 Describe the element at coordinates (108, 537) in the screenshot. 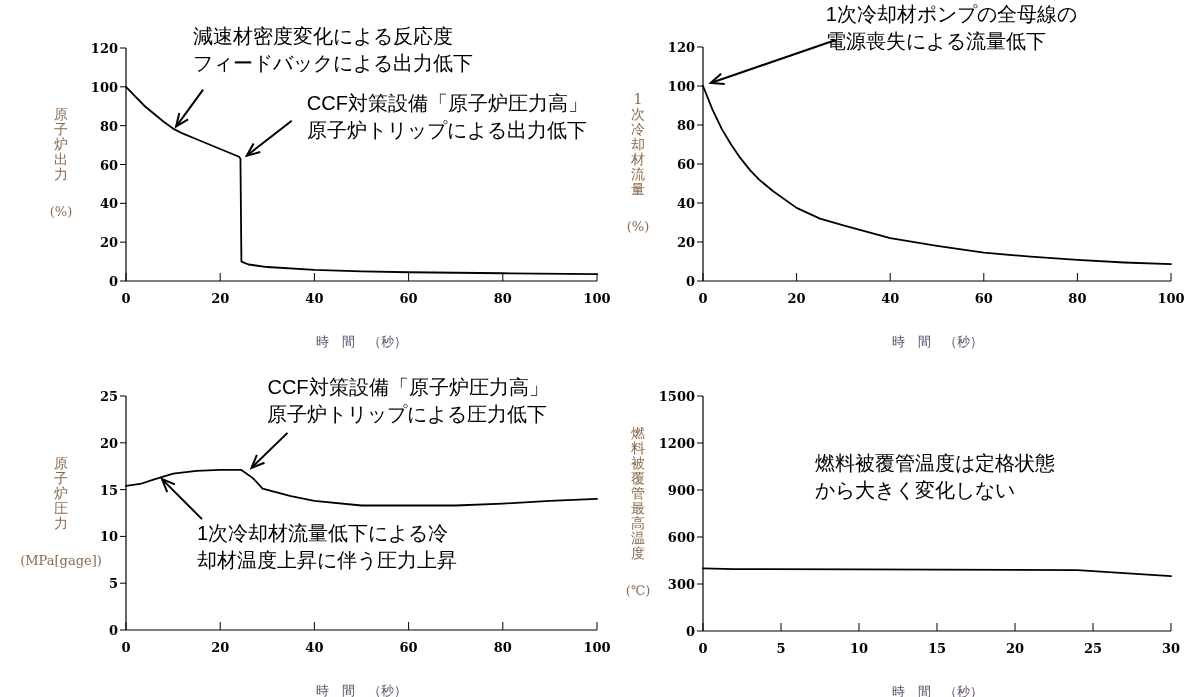

I see `y-tick-label: 10` at that location.